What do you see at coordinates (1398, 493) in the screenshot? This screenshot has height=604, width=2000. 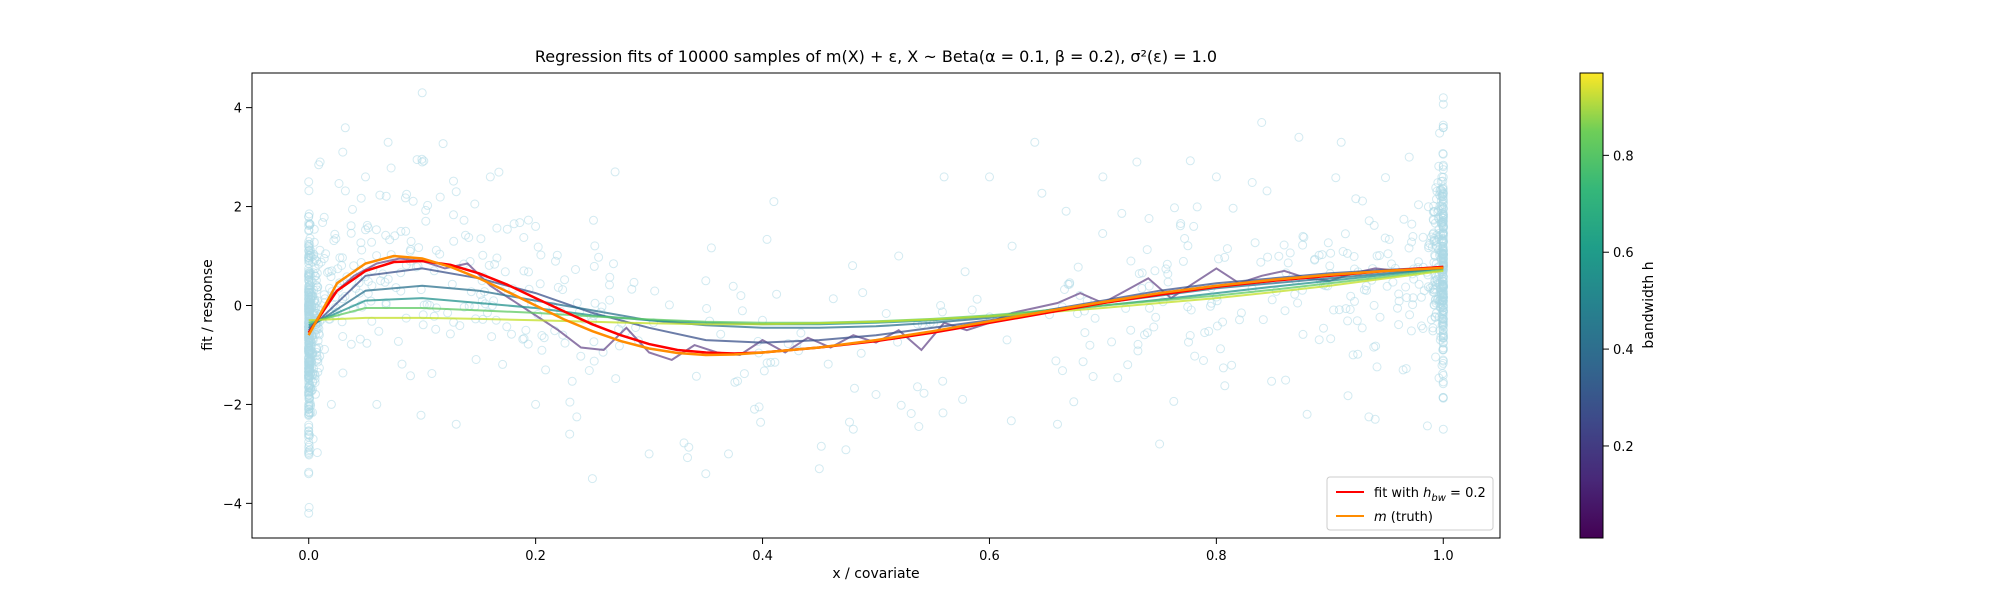 I see `legend-label-fit-prefix: fit with` at bounding box center [1398, 493].